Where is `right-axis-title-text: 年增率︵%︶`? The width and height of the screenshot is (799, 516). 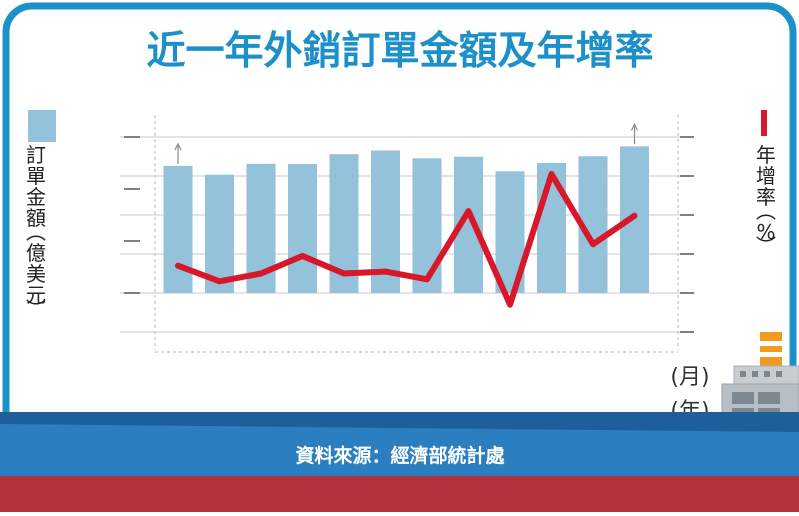 right-axis-title-text: 年增率︵%︶ is located at coordinates (766, 200).